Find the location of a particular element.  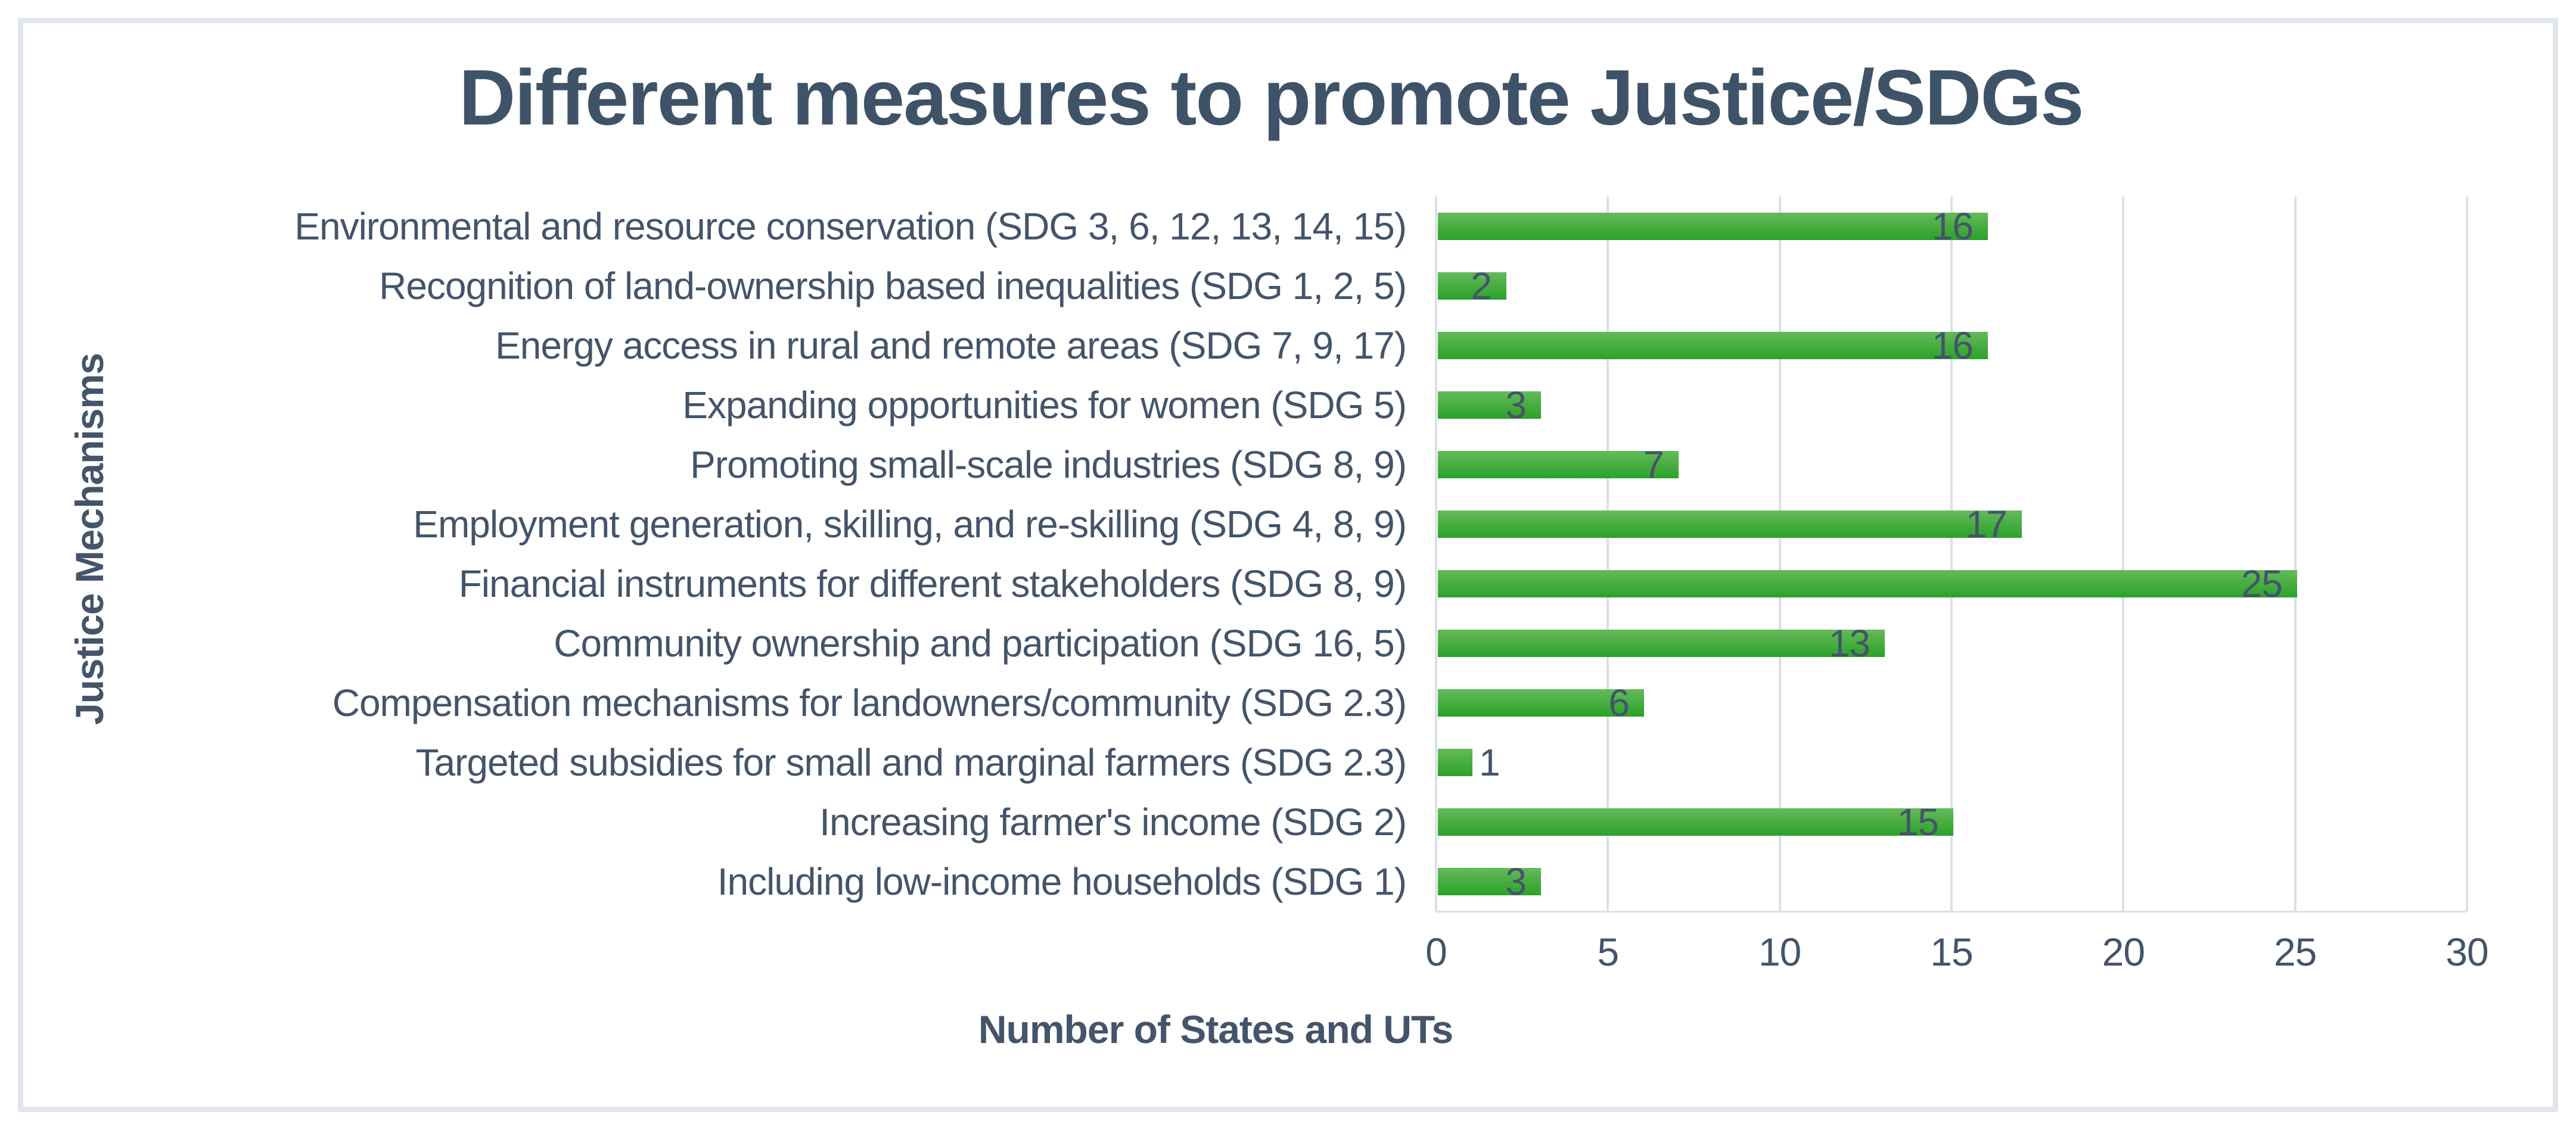

value-label-5: 17 is located at coordinates (1987, 524).